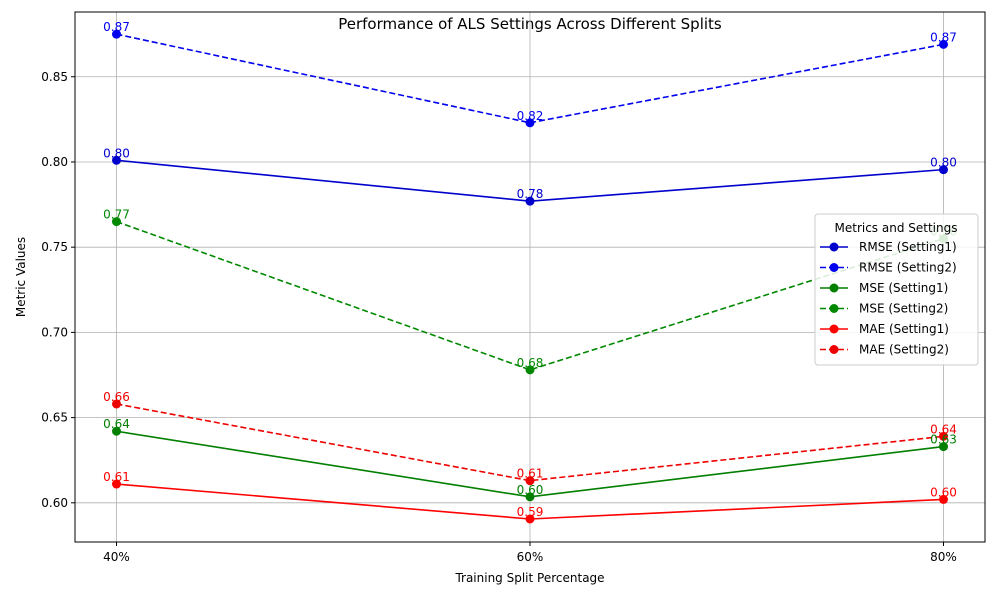 This screenshot has height=600, width=1000. I want to click on legend-item: MSE (Setting2), so click(884, 309).